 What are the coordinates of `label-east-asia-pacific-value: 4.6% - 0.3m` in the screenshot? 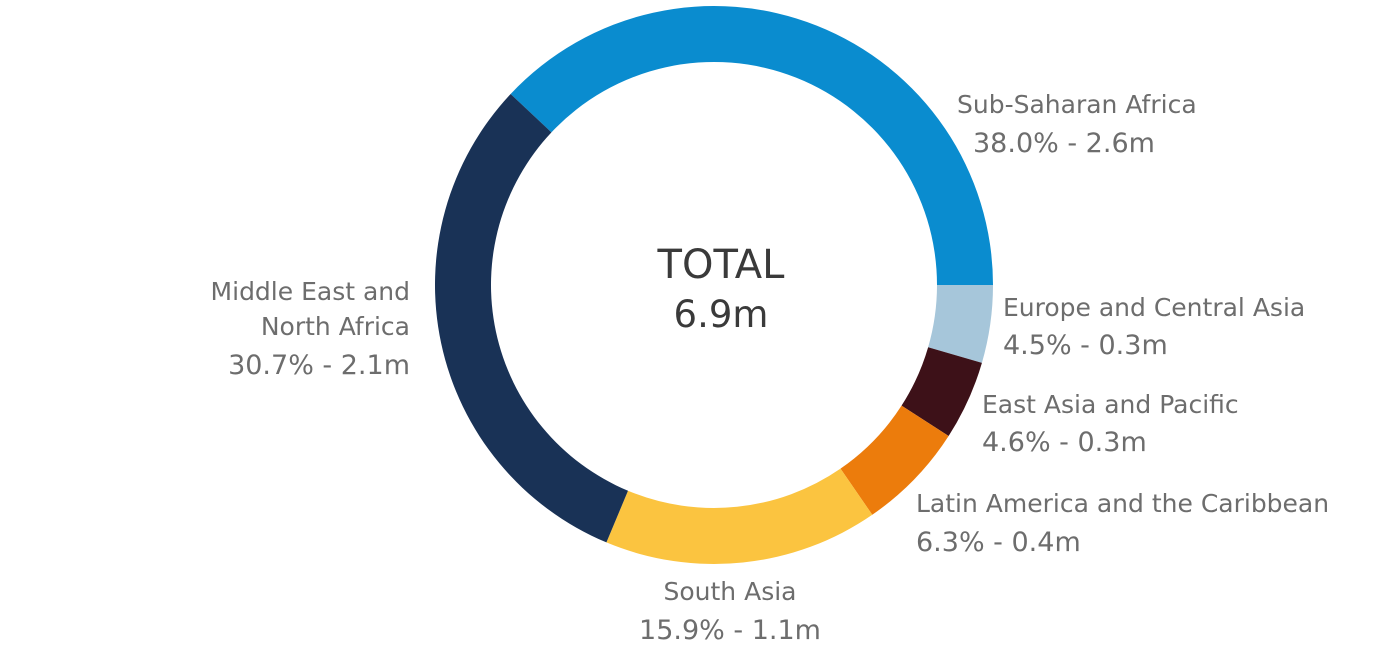 It's located at (1064, 442).